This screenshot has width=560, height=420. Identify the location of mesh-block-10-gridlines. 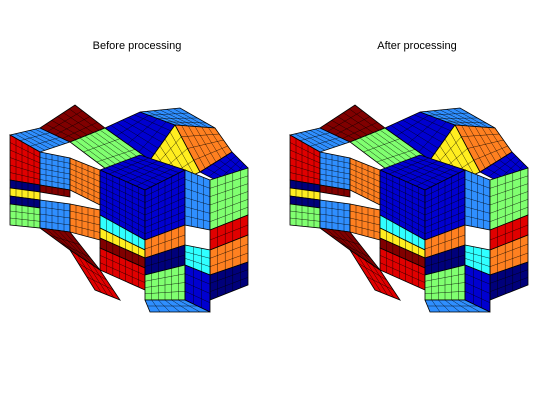
(55, 171).